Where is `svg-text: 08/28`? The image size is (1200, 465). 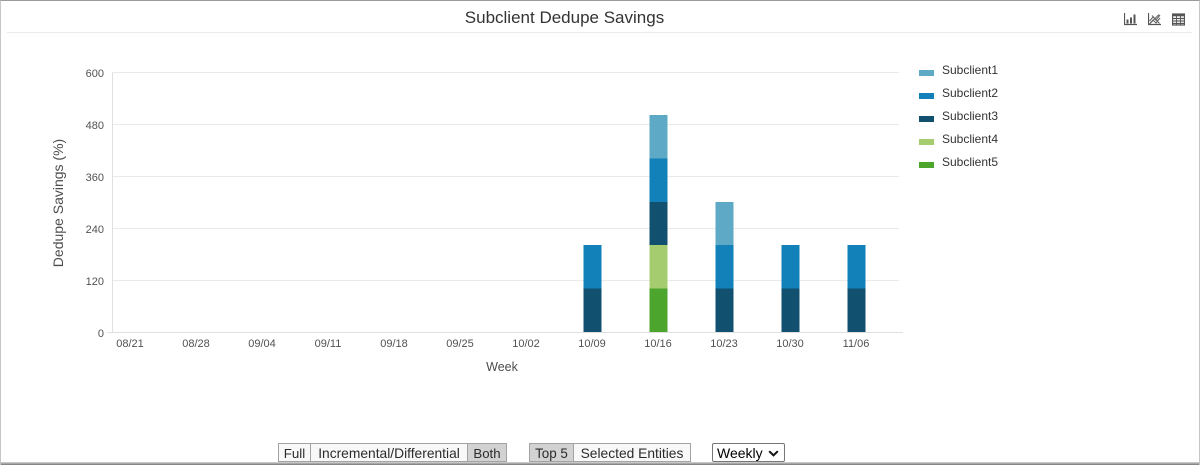 svg-text: 08/28 is located at coordinates (196, 344).